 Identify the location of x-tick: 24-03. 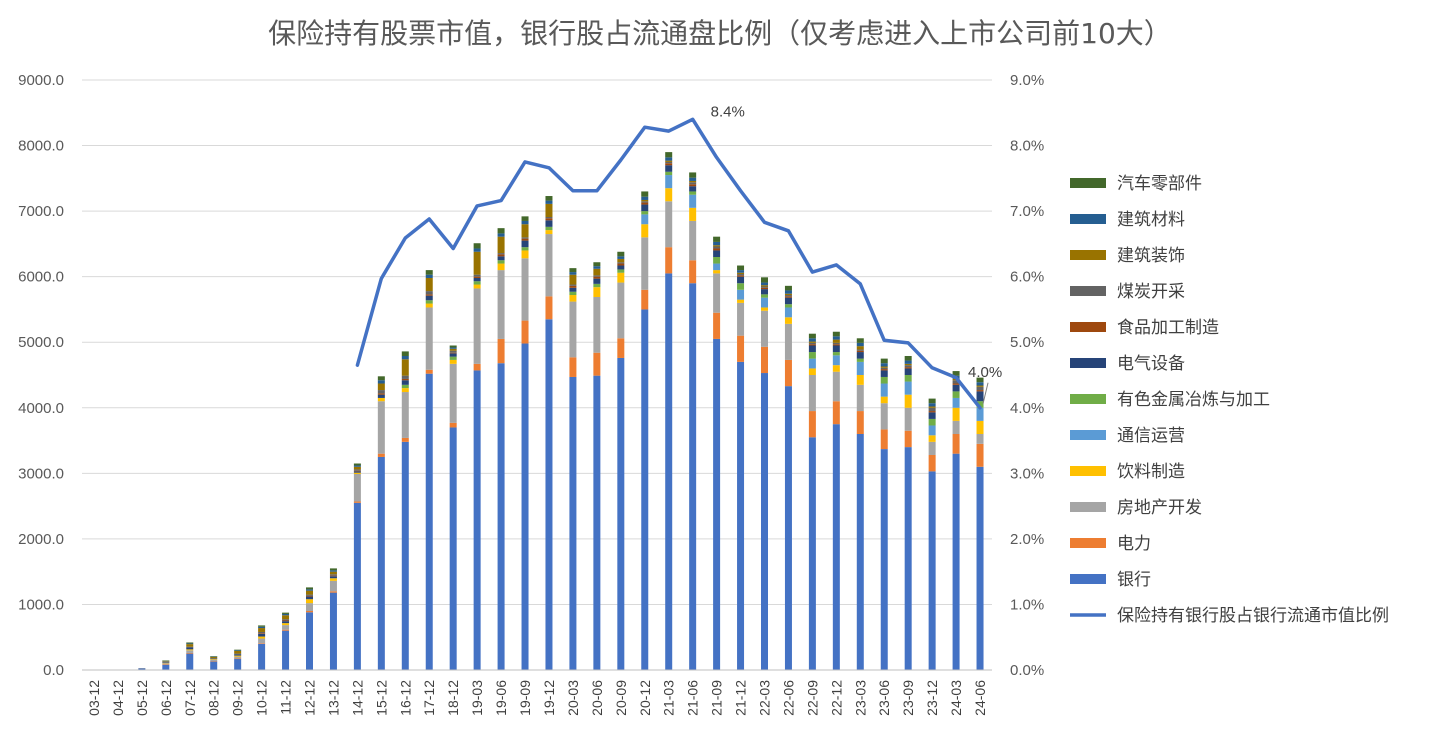
(956, 698).